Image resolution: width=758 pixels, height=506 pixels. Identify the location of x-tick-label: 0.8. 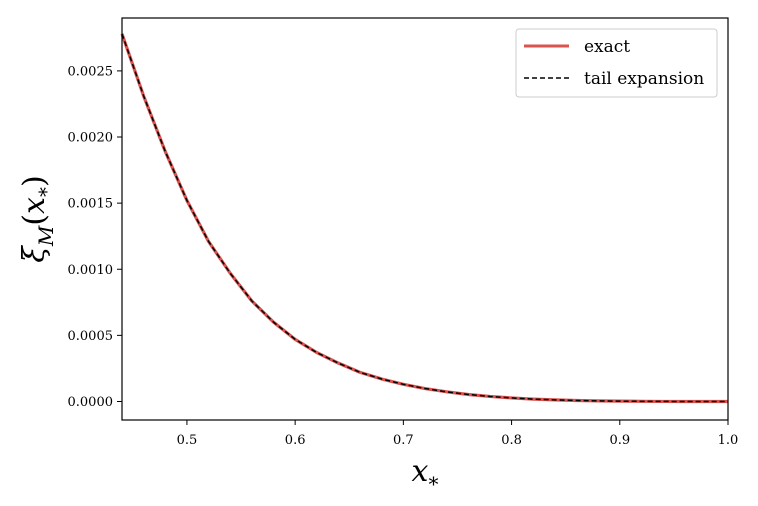
(511, 440).